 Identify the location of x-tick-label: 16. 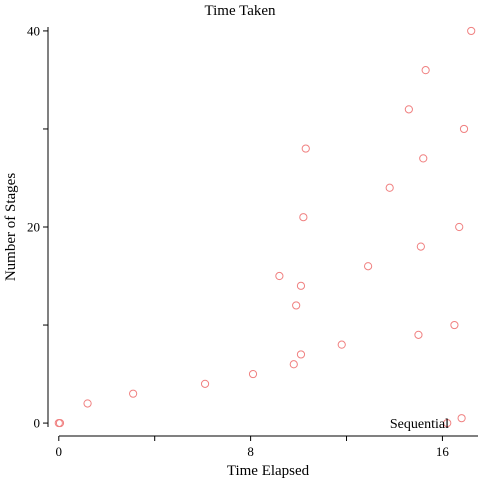
(443, 451).